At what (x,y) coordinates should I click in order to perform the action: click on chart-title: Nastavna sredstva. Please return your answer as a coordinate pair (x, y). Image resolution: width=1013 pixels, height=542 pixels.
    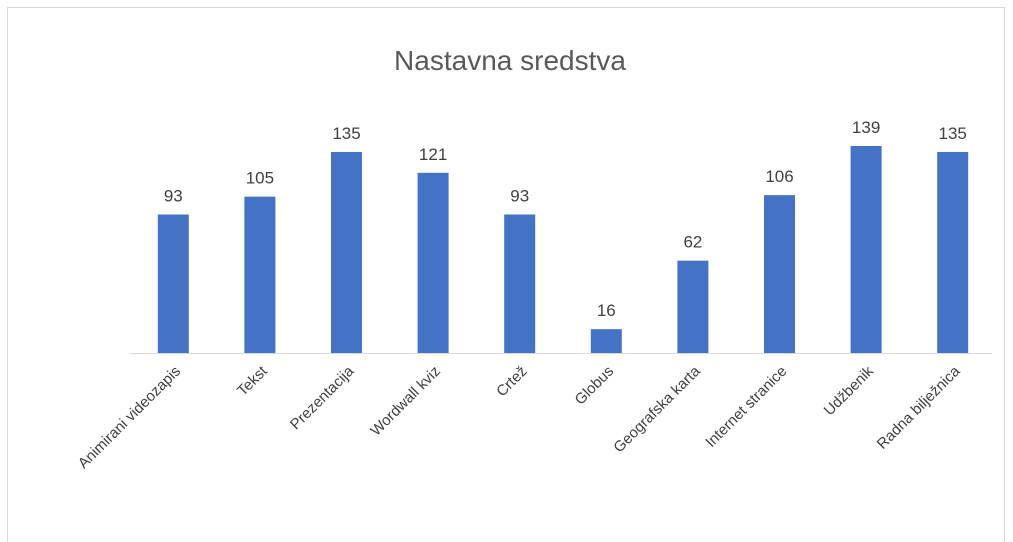
    Looking at the image, I should click on (510, 60).